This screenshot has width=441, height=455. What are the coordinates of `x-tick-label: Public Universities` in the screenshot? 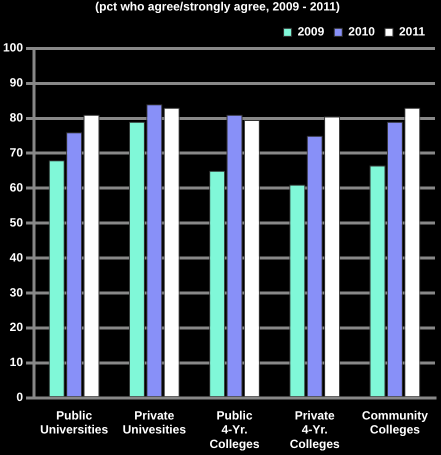 It's located at (74, 422).